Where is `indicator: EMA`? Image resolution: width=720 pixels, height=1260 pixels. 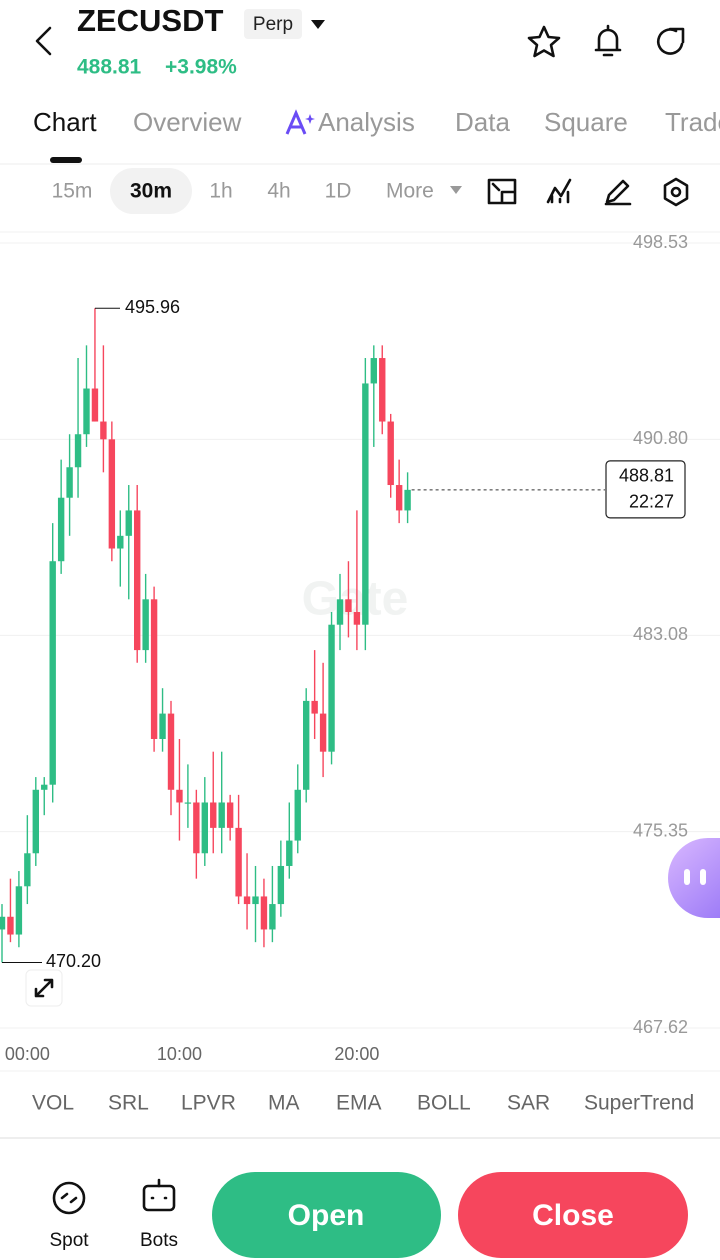 indicator: EMA is located at coordinates (359, 1103).